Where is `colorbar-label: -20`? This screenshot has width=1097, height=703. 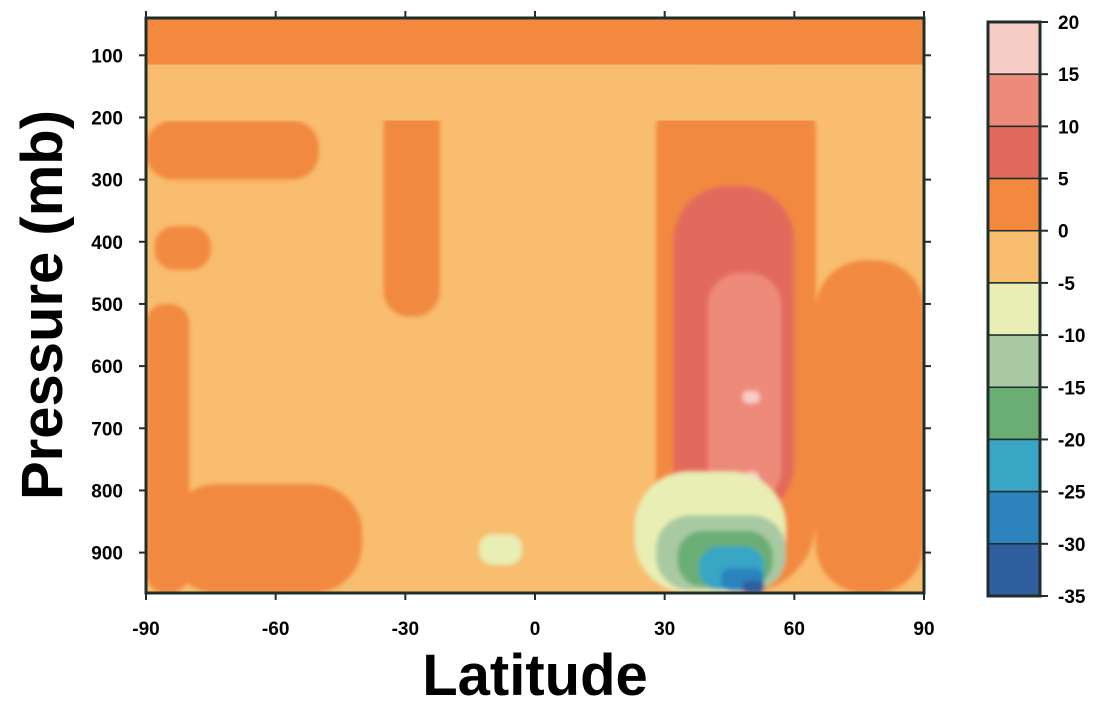
colorbar-label: -20 is located at coordinates (1071, 440).